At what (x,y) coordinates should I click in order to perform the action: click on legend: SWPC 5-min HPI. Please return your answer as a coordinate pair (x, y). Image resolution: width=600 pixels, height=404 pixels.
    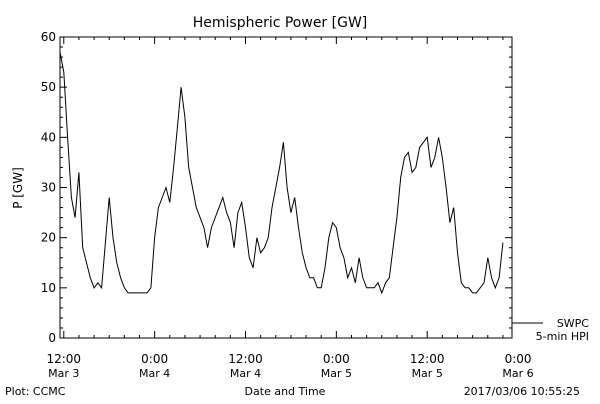
    Looking at the image, I should click on (550, 330).